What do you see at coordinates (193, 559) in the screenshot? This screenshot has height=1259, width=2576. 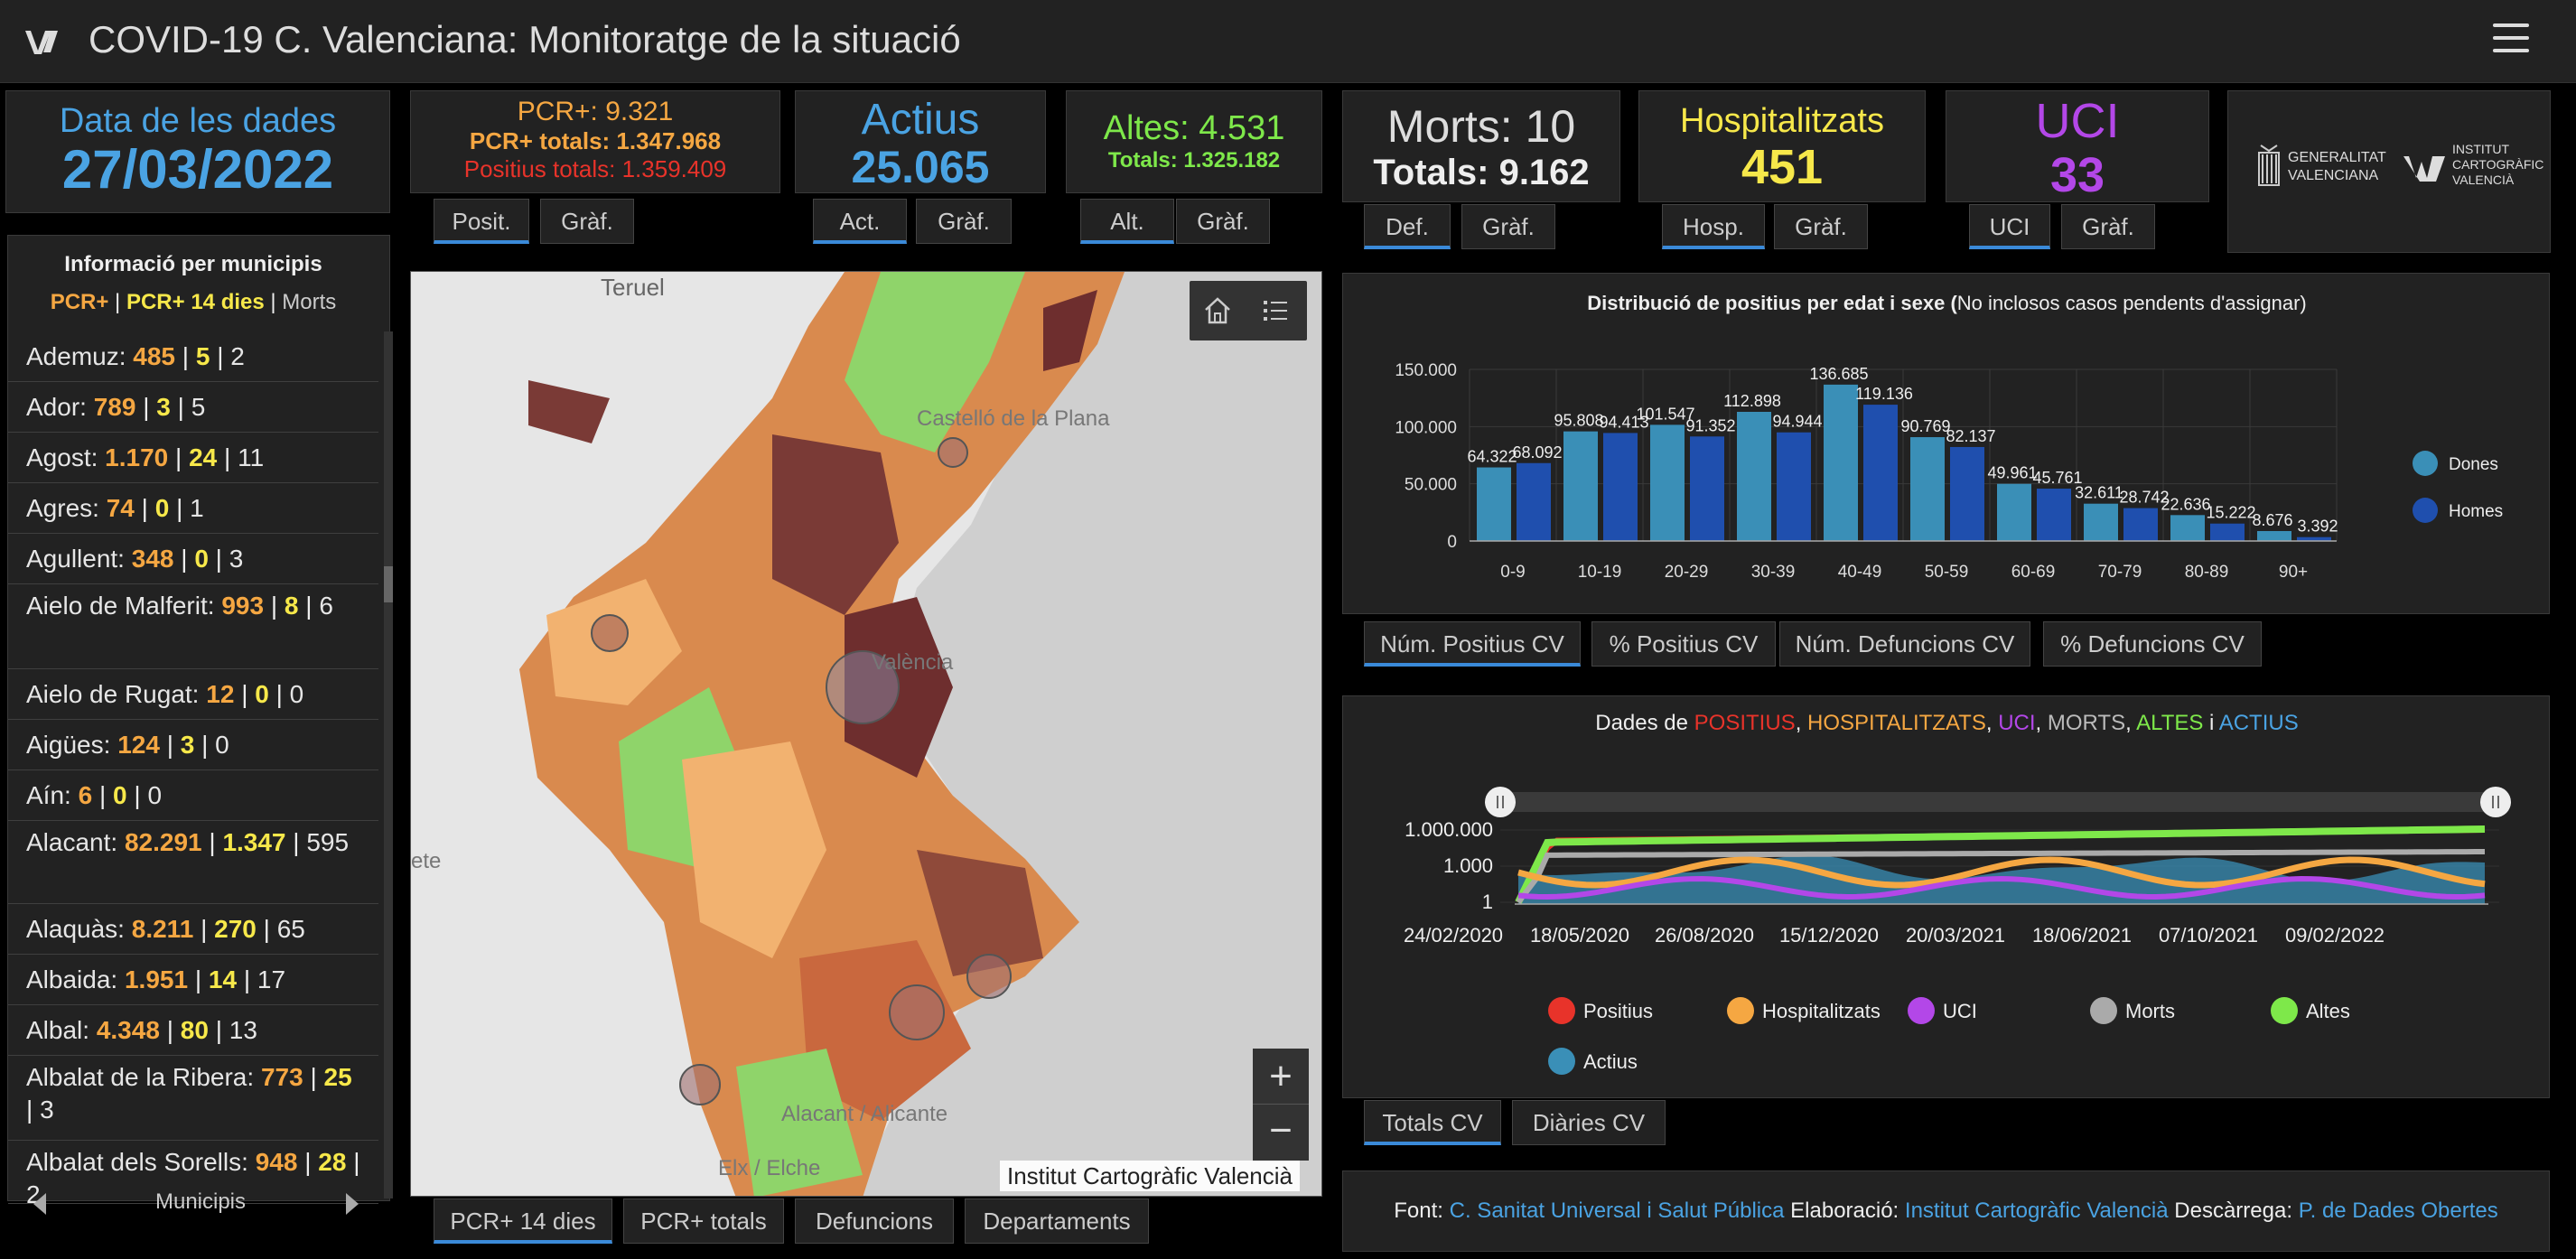 I see `municipi-row: Agullent: 348 | 0 | 3` at bounding box center [193, 559].